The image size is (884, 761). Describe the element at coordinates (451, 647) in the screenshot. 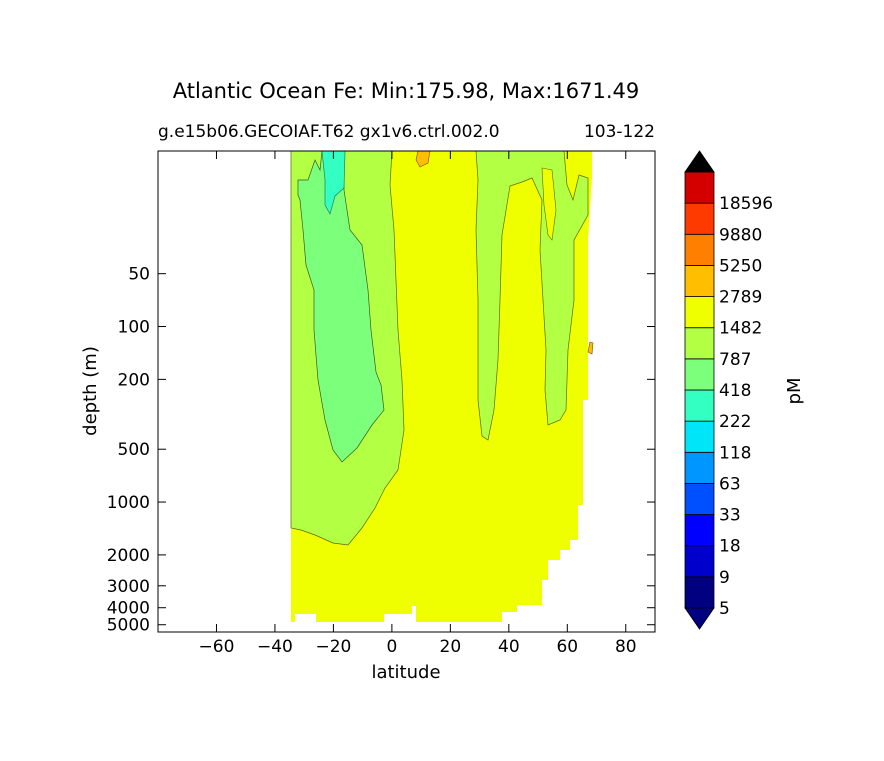

I see `x-tick-label: 20` at that location.